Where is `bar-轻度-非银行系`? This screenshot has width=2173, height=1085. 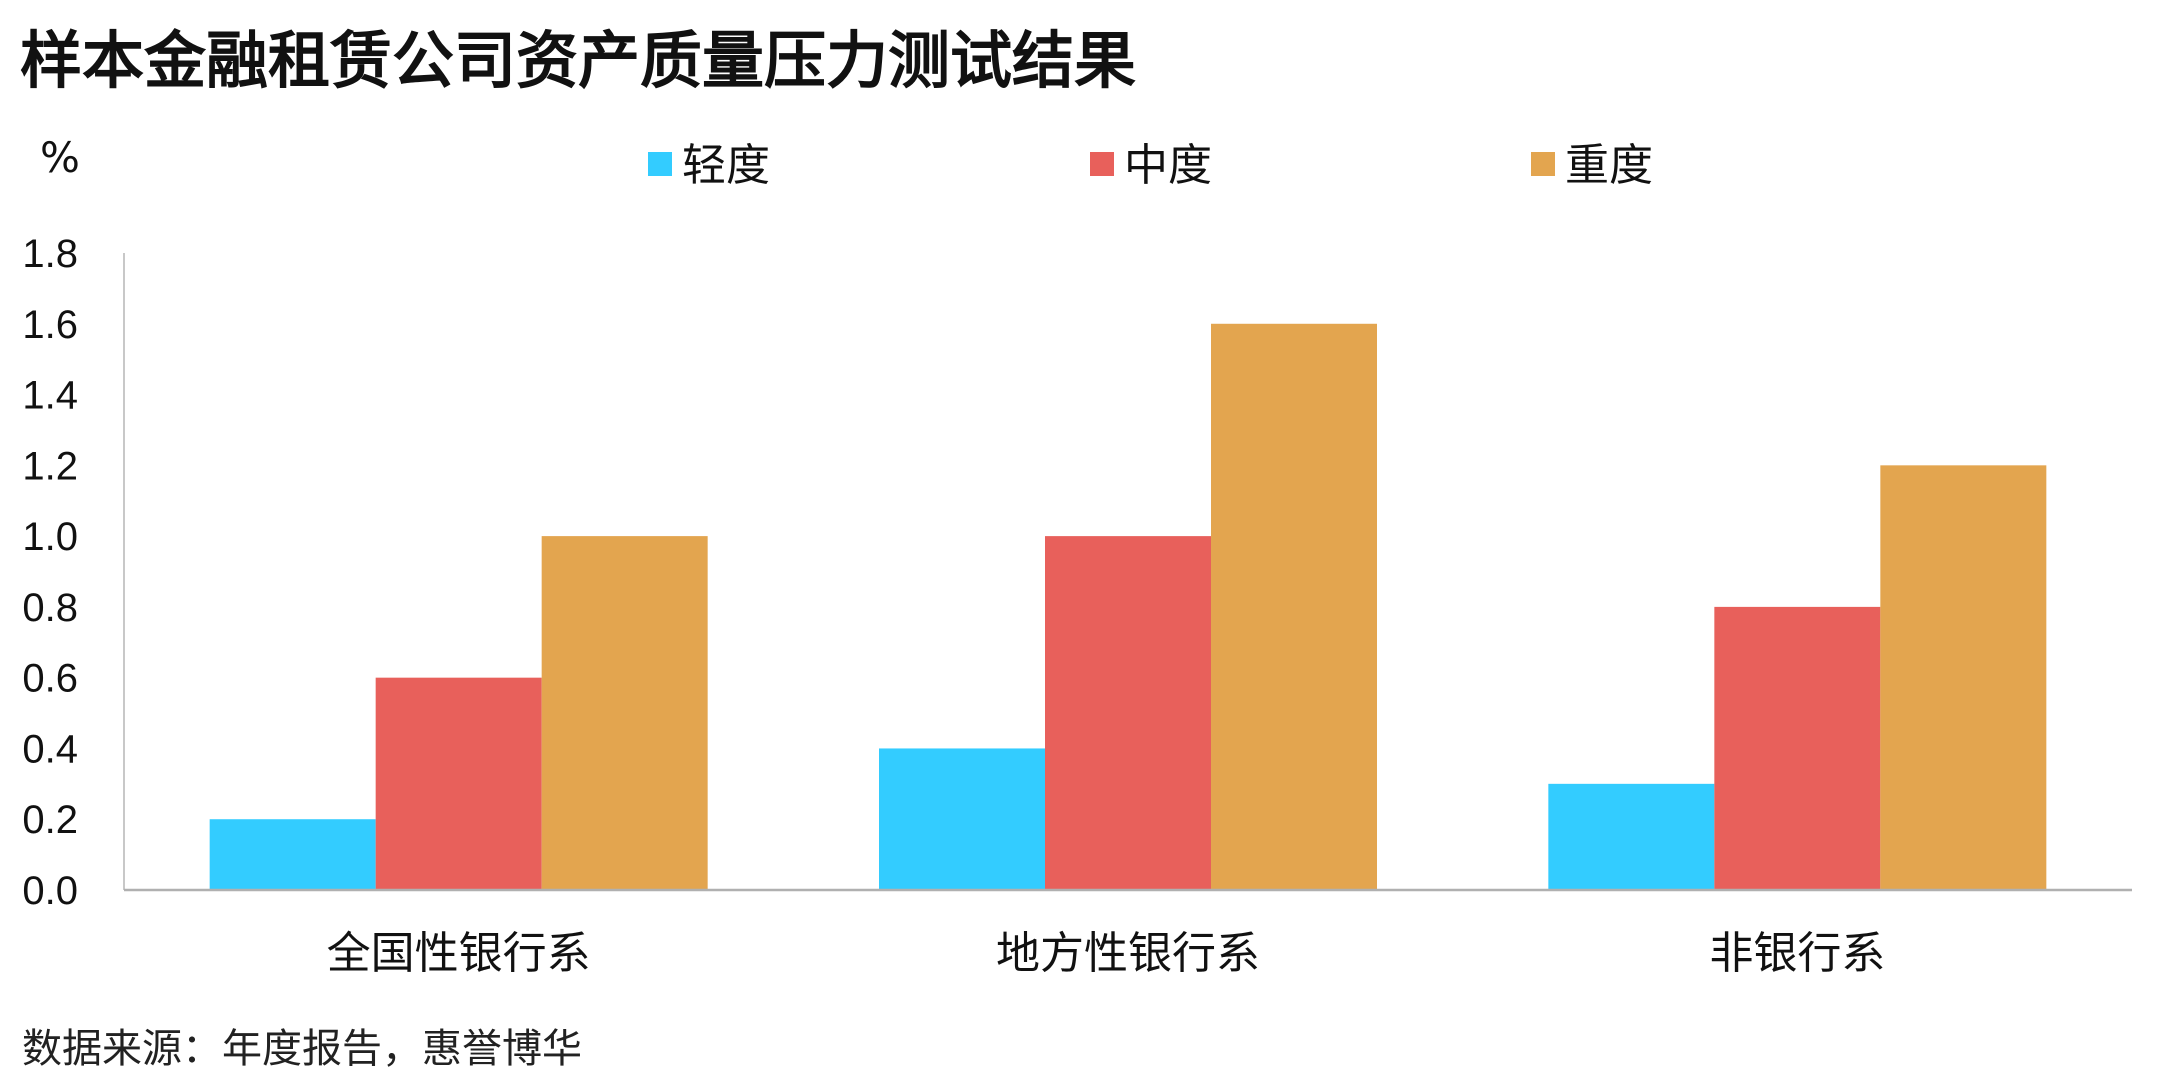
bar-轻度-非银行系 is located at coordinates (1631, 836).